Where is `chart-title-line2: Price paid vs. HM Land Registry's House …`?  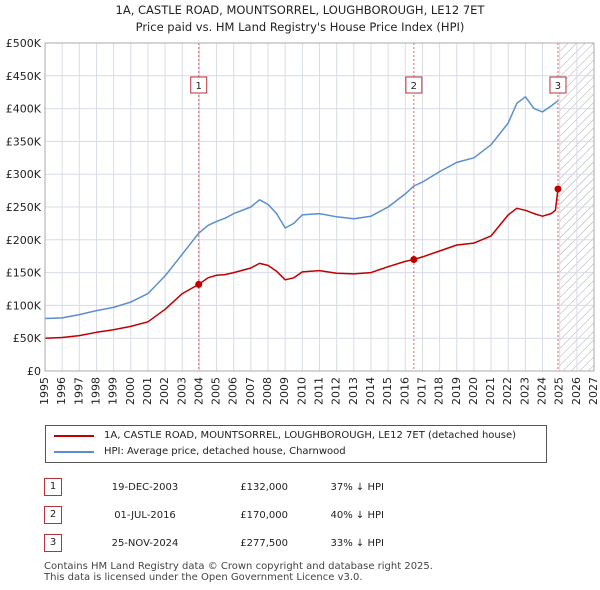 chart-title-line2: Price paid vs. HM Land Registry's House … is located at coordinates (300, 27).